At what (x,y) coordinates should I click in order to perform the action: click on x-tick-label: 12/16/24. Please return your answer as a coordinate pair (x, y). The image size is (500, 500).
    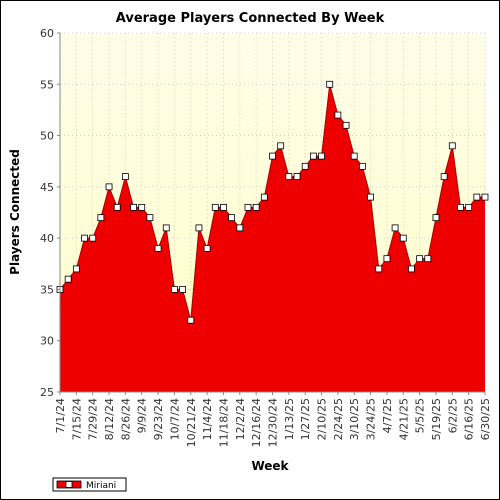
    Looking at the image, I should click on (256, 422).